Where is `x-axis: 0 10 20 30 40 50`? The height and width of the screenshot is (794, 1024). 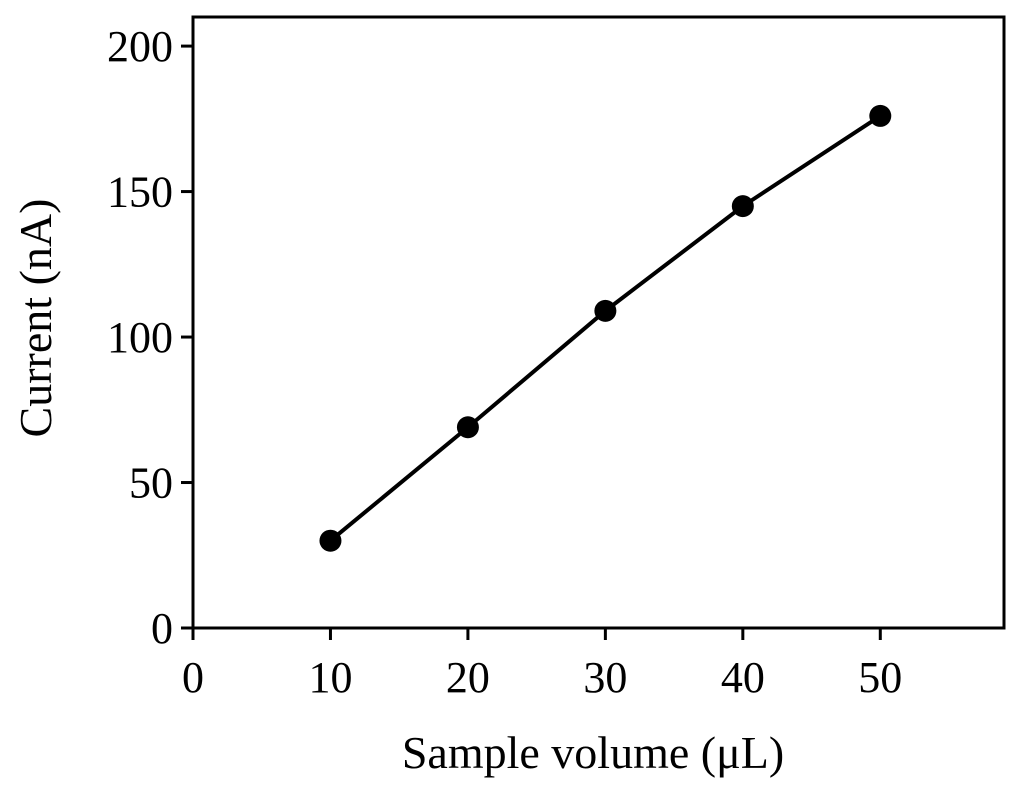
x-axis: 0 10 20 30 40 50 is located at coordinates (542, 665).